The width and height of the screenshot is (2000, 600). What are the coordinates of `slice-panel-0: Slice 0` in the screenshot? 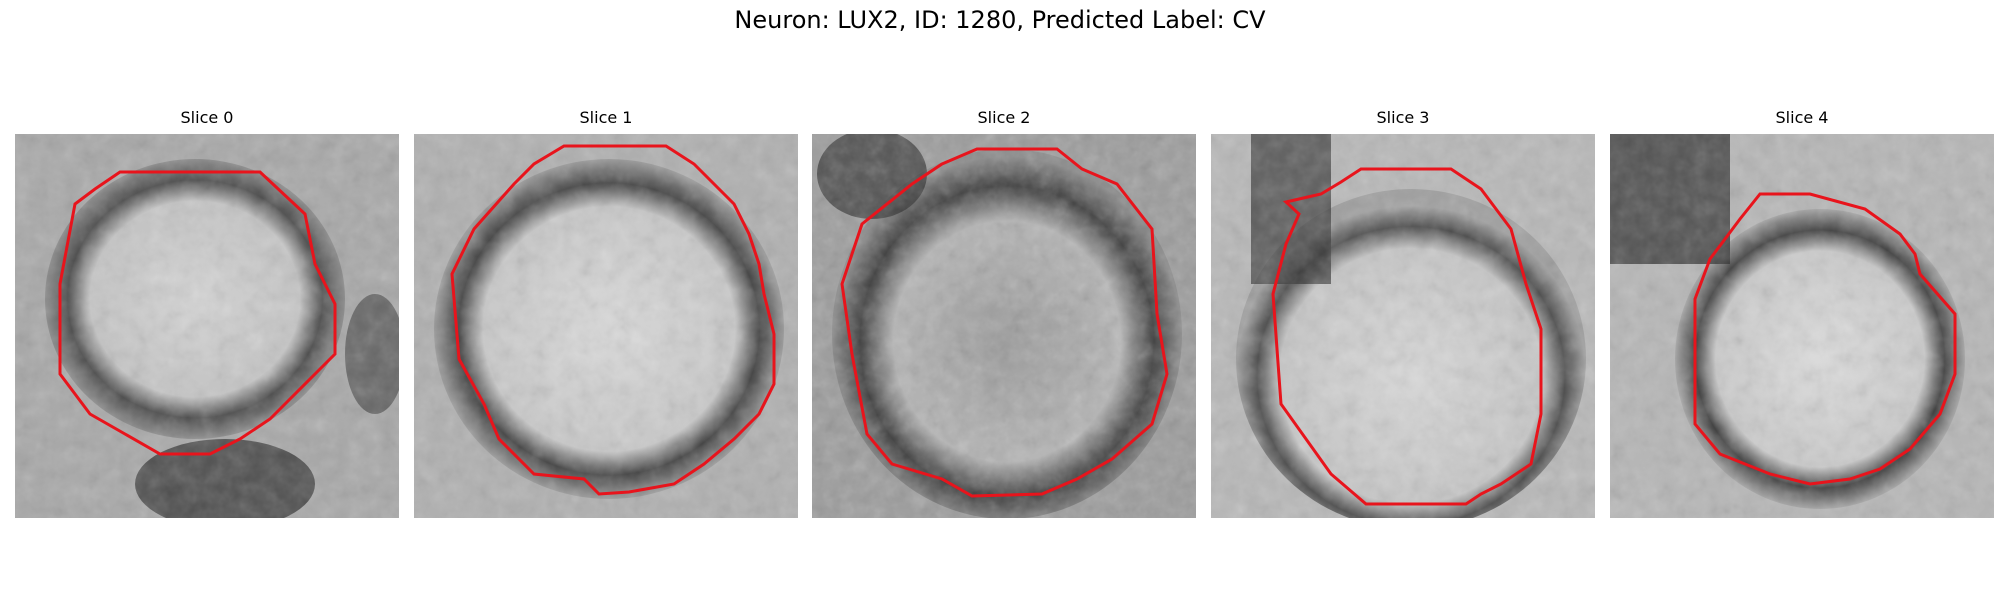 It's located at (207, 313).